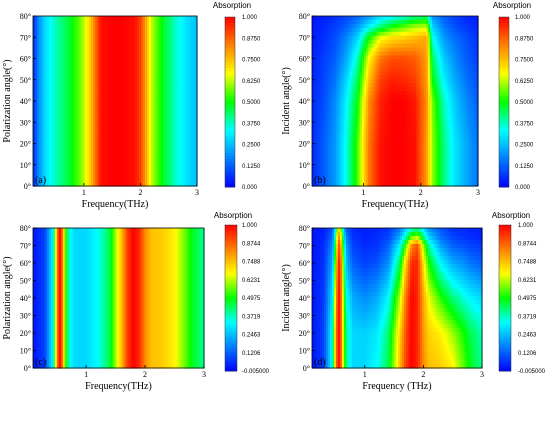 This screenshot has height=421, width=550. What do you see at coordinates (230, 138) in the screenshot?
I see `colorbar-segment` at bounding box center [230, 138].